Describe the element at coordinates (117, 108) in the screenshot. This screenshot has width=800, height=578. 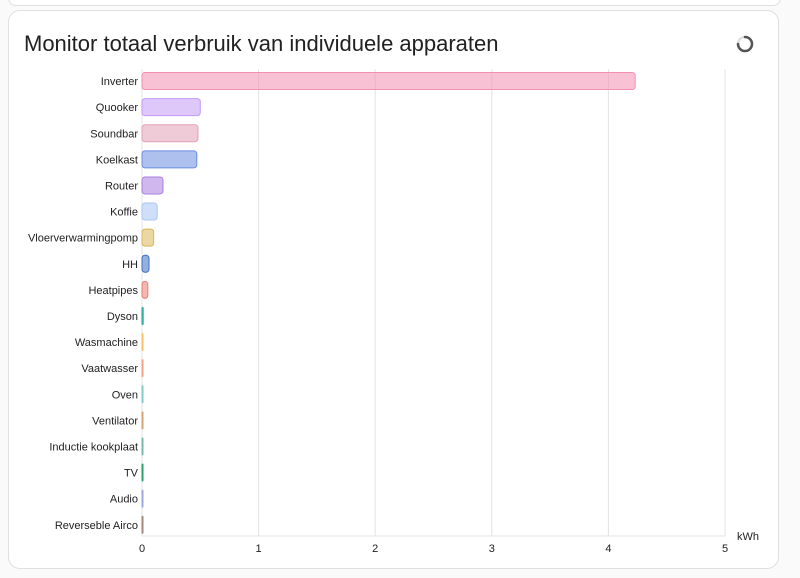
I see `category-label: Quooker` at that location.